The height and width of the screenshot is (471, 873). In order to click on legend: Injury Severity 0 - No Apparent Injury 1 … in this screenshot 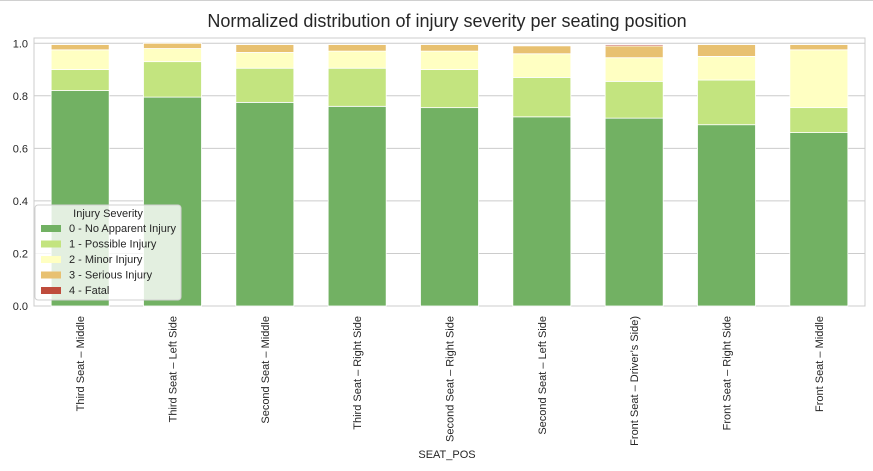, I will do `click(108, 252)`.